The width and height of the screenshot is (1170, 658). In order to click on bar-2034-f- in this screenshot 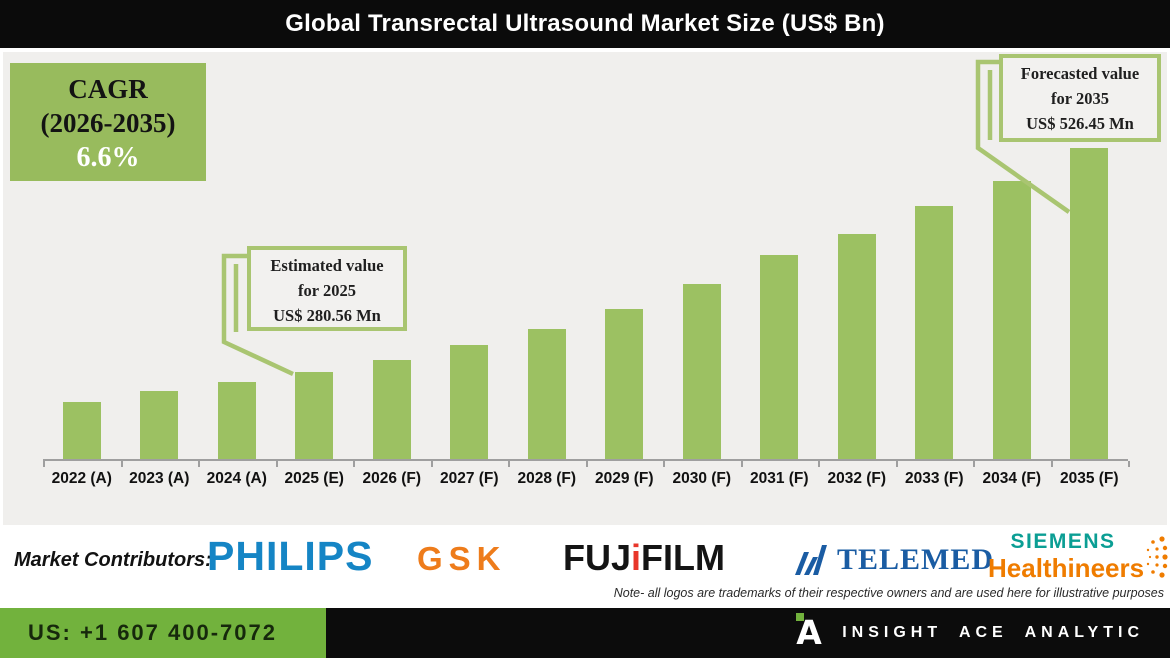, I will do `click(1011, 320)`.